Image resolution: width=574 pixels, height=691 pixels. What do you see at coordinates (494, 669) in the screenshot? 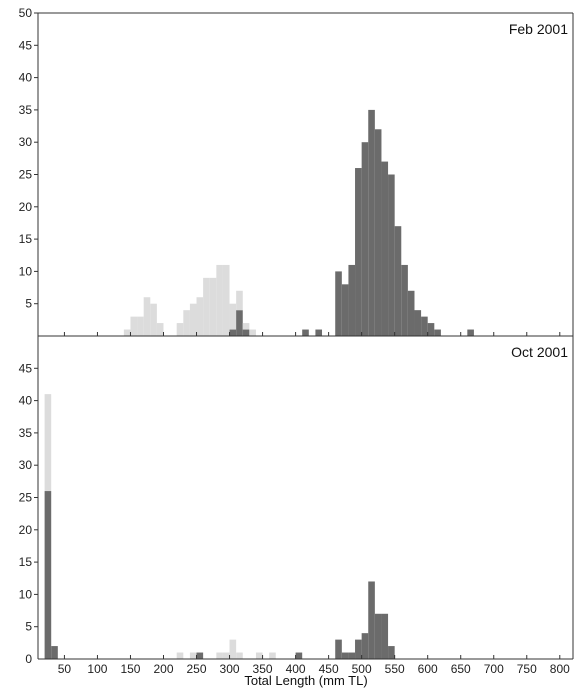
I see `x-tick-label: 700` at bounding box center [494, 669].